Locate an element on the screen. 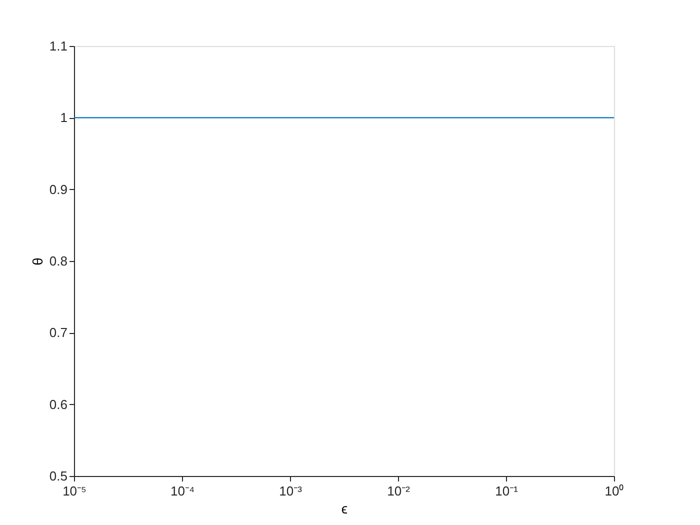  x-tick-label: 10⁻⁵ is located at coordinates (74, 491).